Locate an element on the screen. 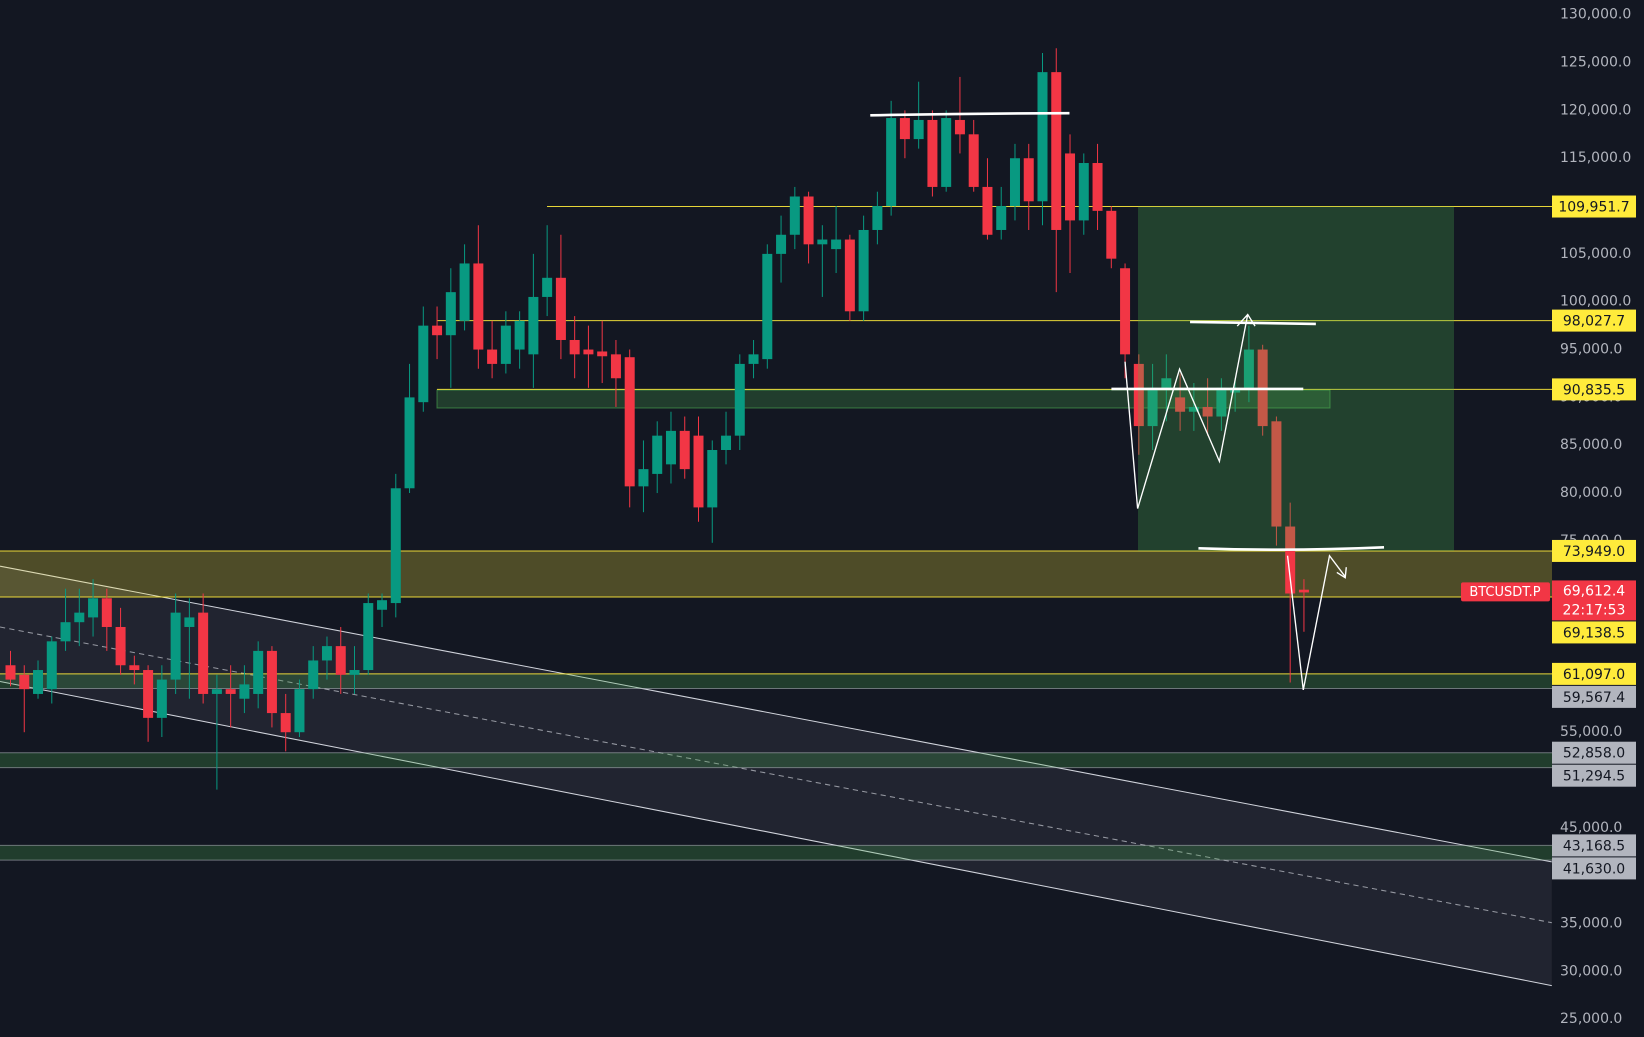  y-tick-label: 115,000.0 is located at coordinates (1595, 158).